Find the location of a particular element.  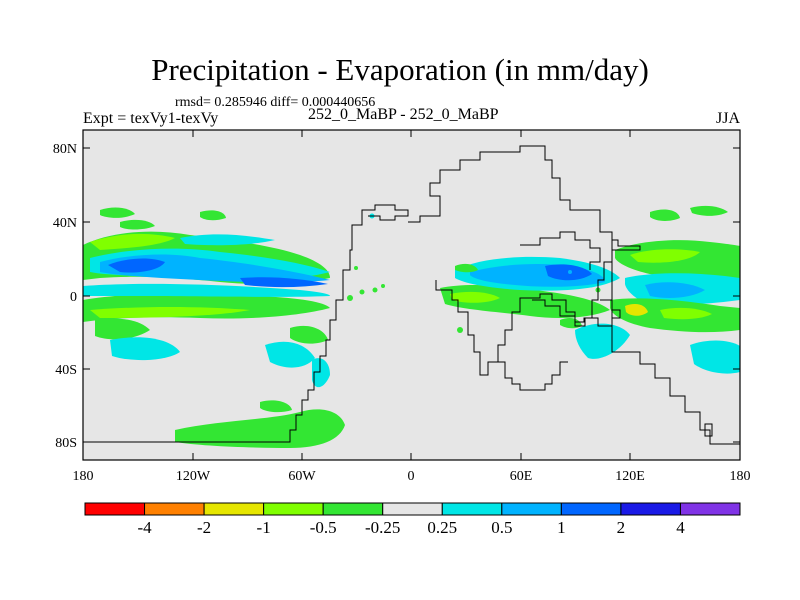

contour-cyan-sp1 is located at coordinates (145, 349).